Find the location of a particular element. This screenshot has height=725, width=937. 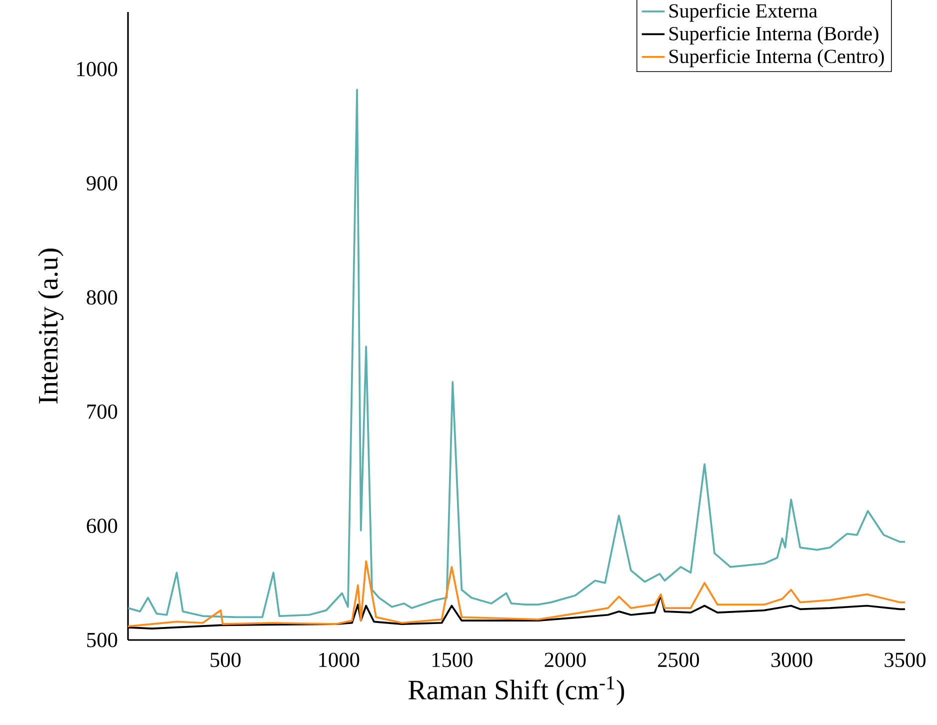

x-tick-label: 1500 is located at coordinates (452, 660).